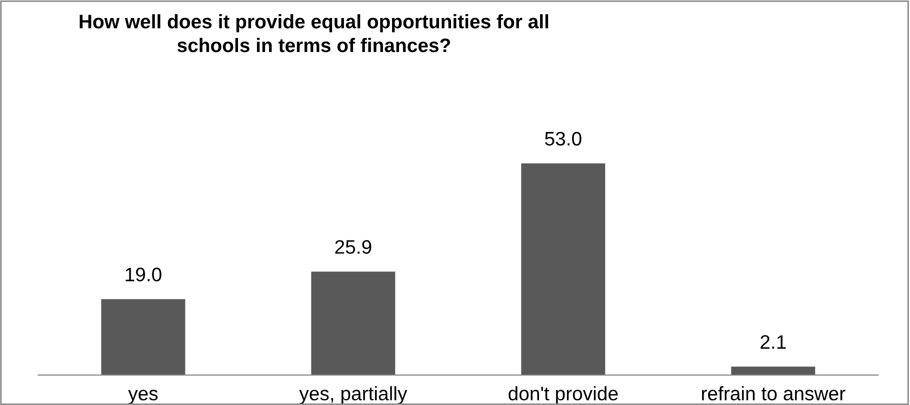  What do you see at coordinates (353, 395) in the screenshot?
I see `x-tick-label: yes, partially` at bounding box center [353, 395].